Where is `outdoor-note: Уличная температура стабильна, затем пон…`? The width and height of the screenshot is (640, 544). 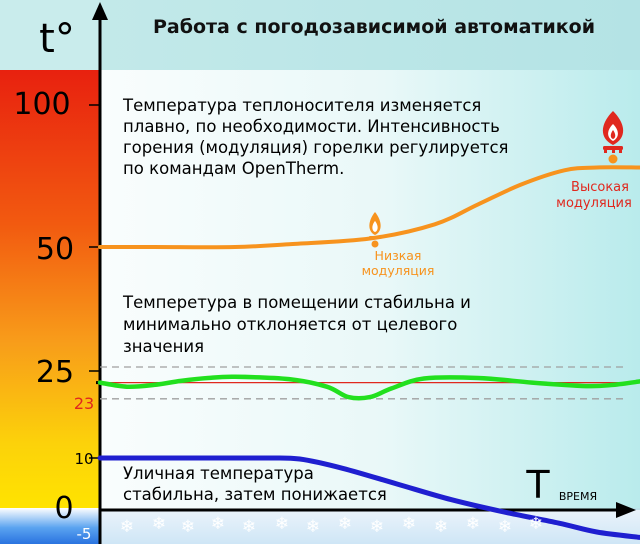
outdoor-note: Уличная температура стабильна, затем пон… is located at coordinates (255, 484).